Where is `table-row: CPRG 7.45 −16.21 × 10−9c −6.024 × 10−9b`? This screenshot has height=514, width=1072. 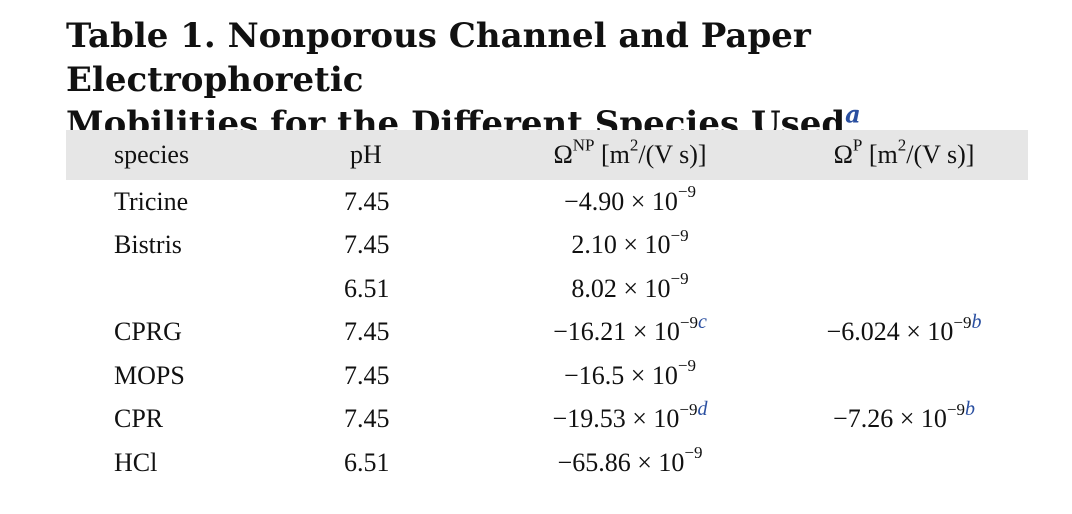 table-row: CPRG 7.45 −16.21 × 10−9c −6.024 × 10−9b is located at coordinates (547, 333).